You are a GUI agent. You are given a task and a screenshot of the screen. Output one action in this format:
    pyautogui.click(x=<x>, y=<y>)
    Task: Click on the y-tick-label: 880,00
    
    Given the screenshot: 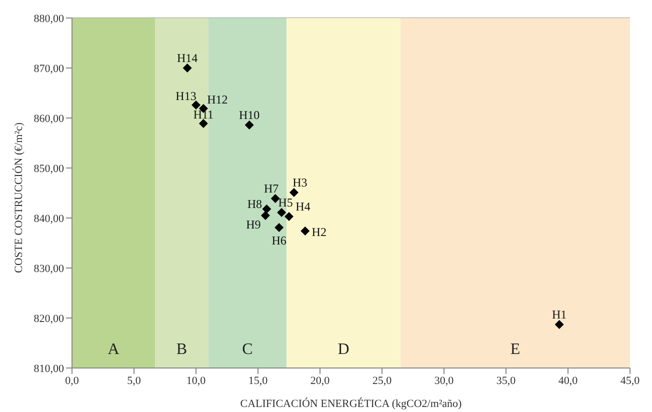 What is the action you would take?
    pyautogui.click(x=49, y=18)
    